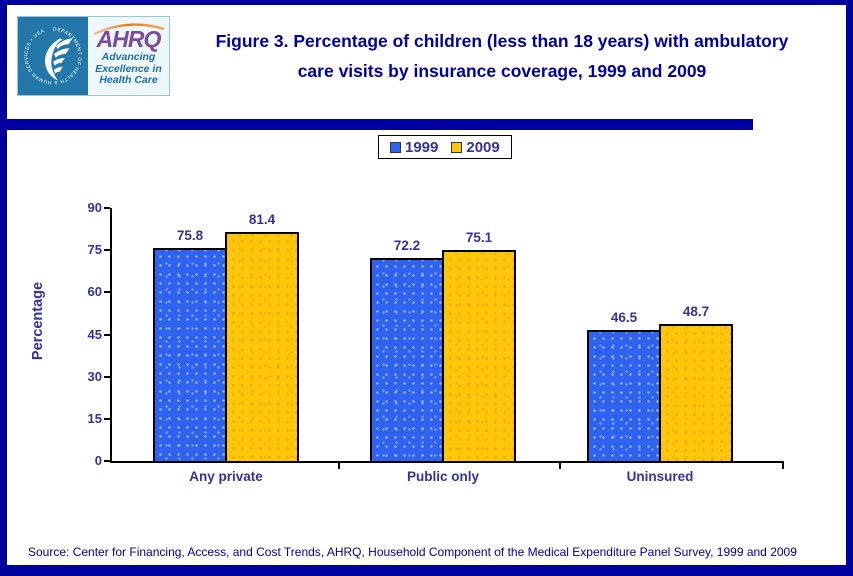 Image resolution: width=853 pixels, height=576 pixels. Describe the element at coordinates (190, 355) in the screenshot. I see `bar-1999-any-private` at that location.